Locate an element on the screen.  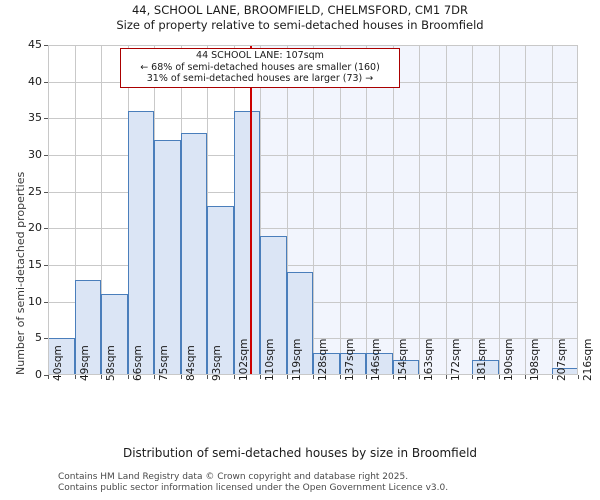
property-size-marker-line is located at coordinates (251, 210).